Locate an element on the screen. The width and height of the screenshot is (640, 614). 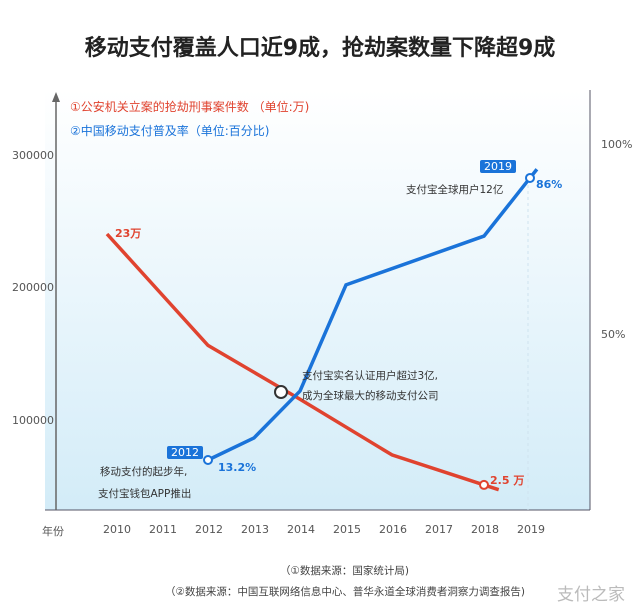
x-axis-label: 年份 is located at coordinates (53, 531).